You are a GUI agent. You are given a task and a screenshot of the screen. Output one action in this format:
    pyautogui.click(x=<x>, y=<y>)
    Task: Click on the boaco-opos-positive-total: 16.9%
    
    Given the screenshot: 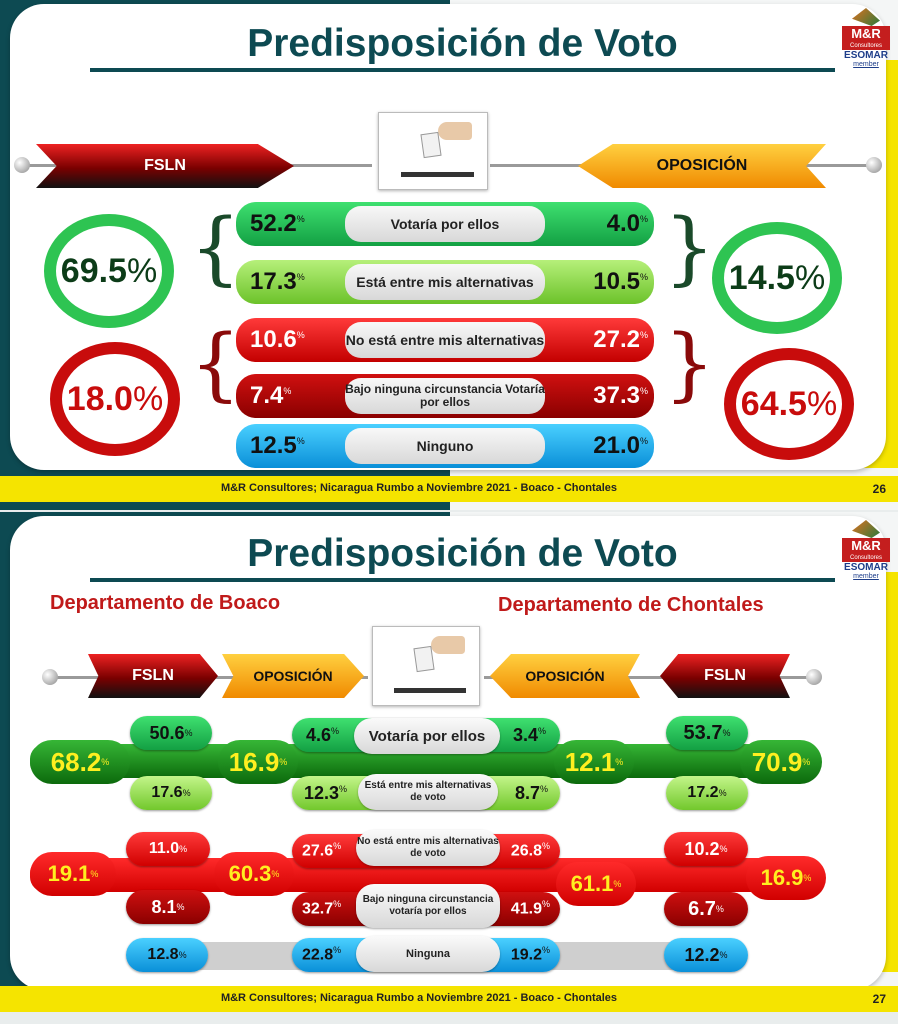 What is the action you would take?
    pyautogui.click(x=258, y=762)
    